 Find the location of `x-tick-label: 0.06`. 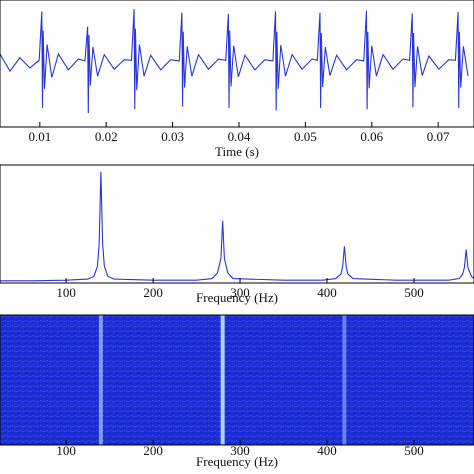

x-tick-label: 0.06 is located at coordinates (371, 136).